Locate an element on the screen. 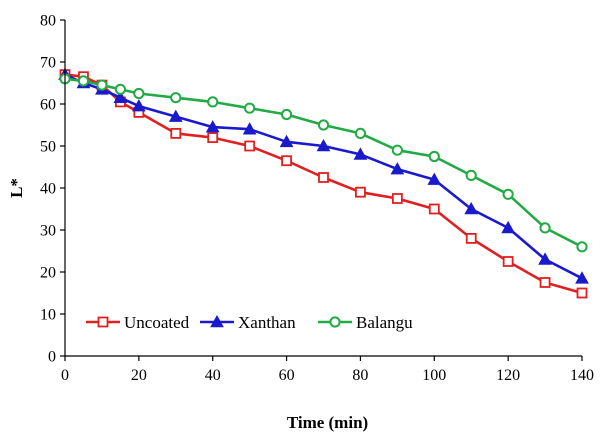 This screenshot has width=600, height=434. y-tick-label: 20 is located at coordinates (48, 273).